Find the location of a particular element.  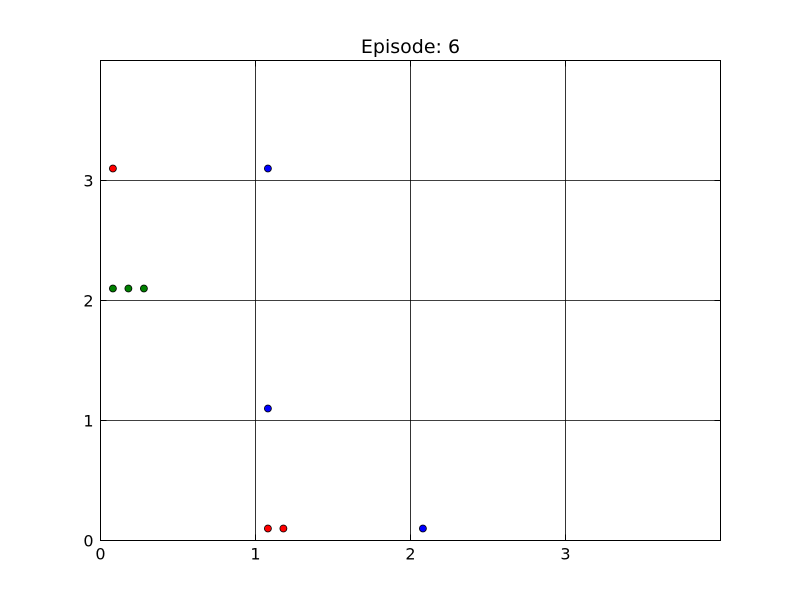

y-tick-label: 2 is located at coordinates (88, 301).